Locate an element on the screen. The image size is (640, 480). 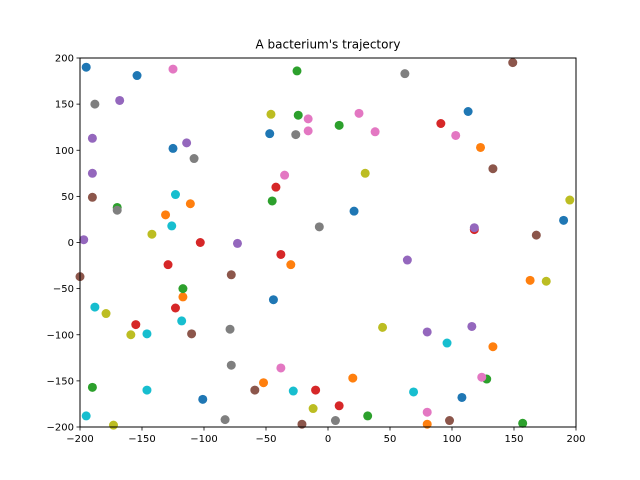
x-tick-label-4: 0 is located at coordinates (328, 439).